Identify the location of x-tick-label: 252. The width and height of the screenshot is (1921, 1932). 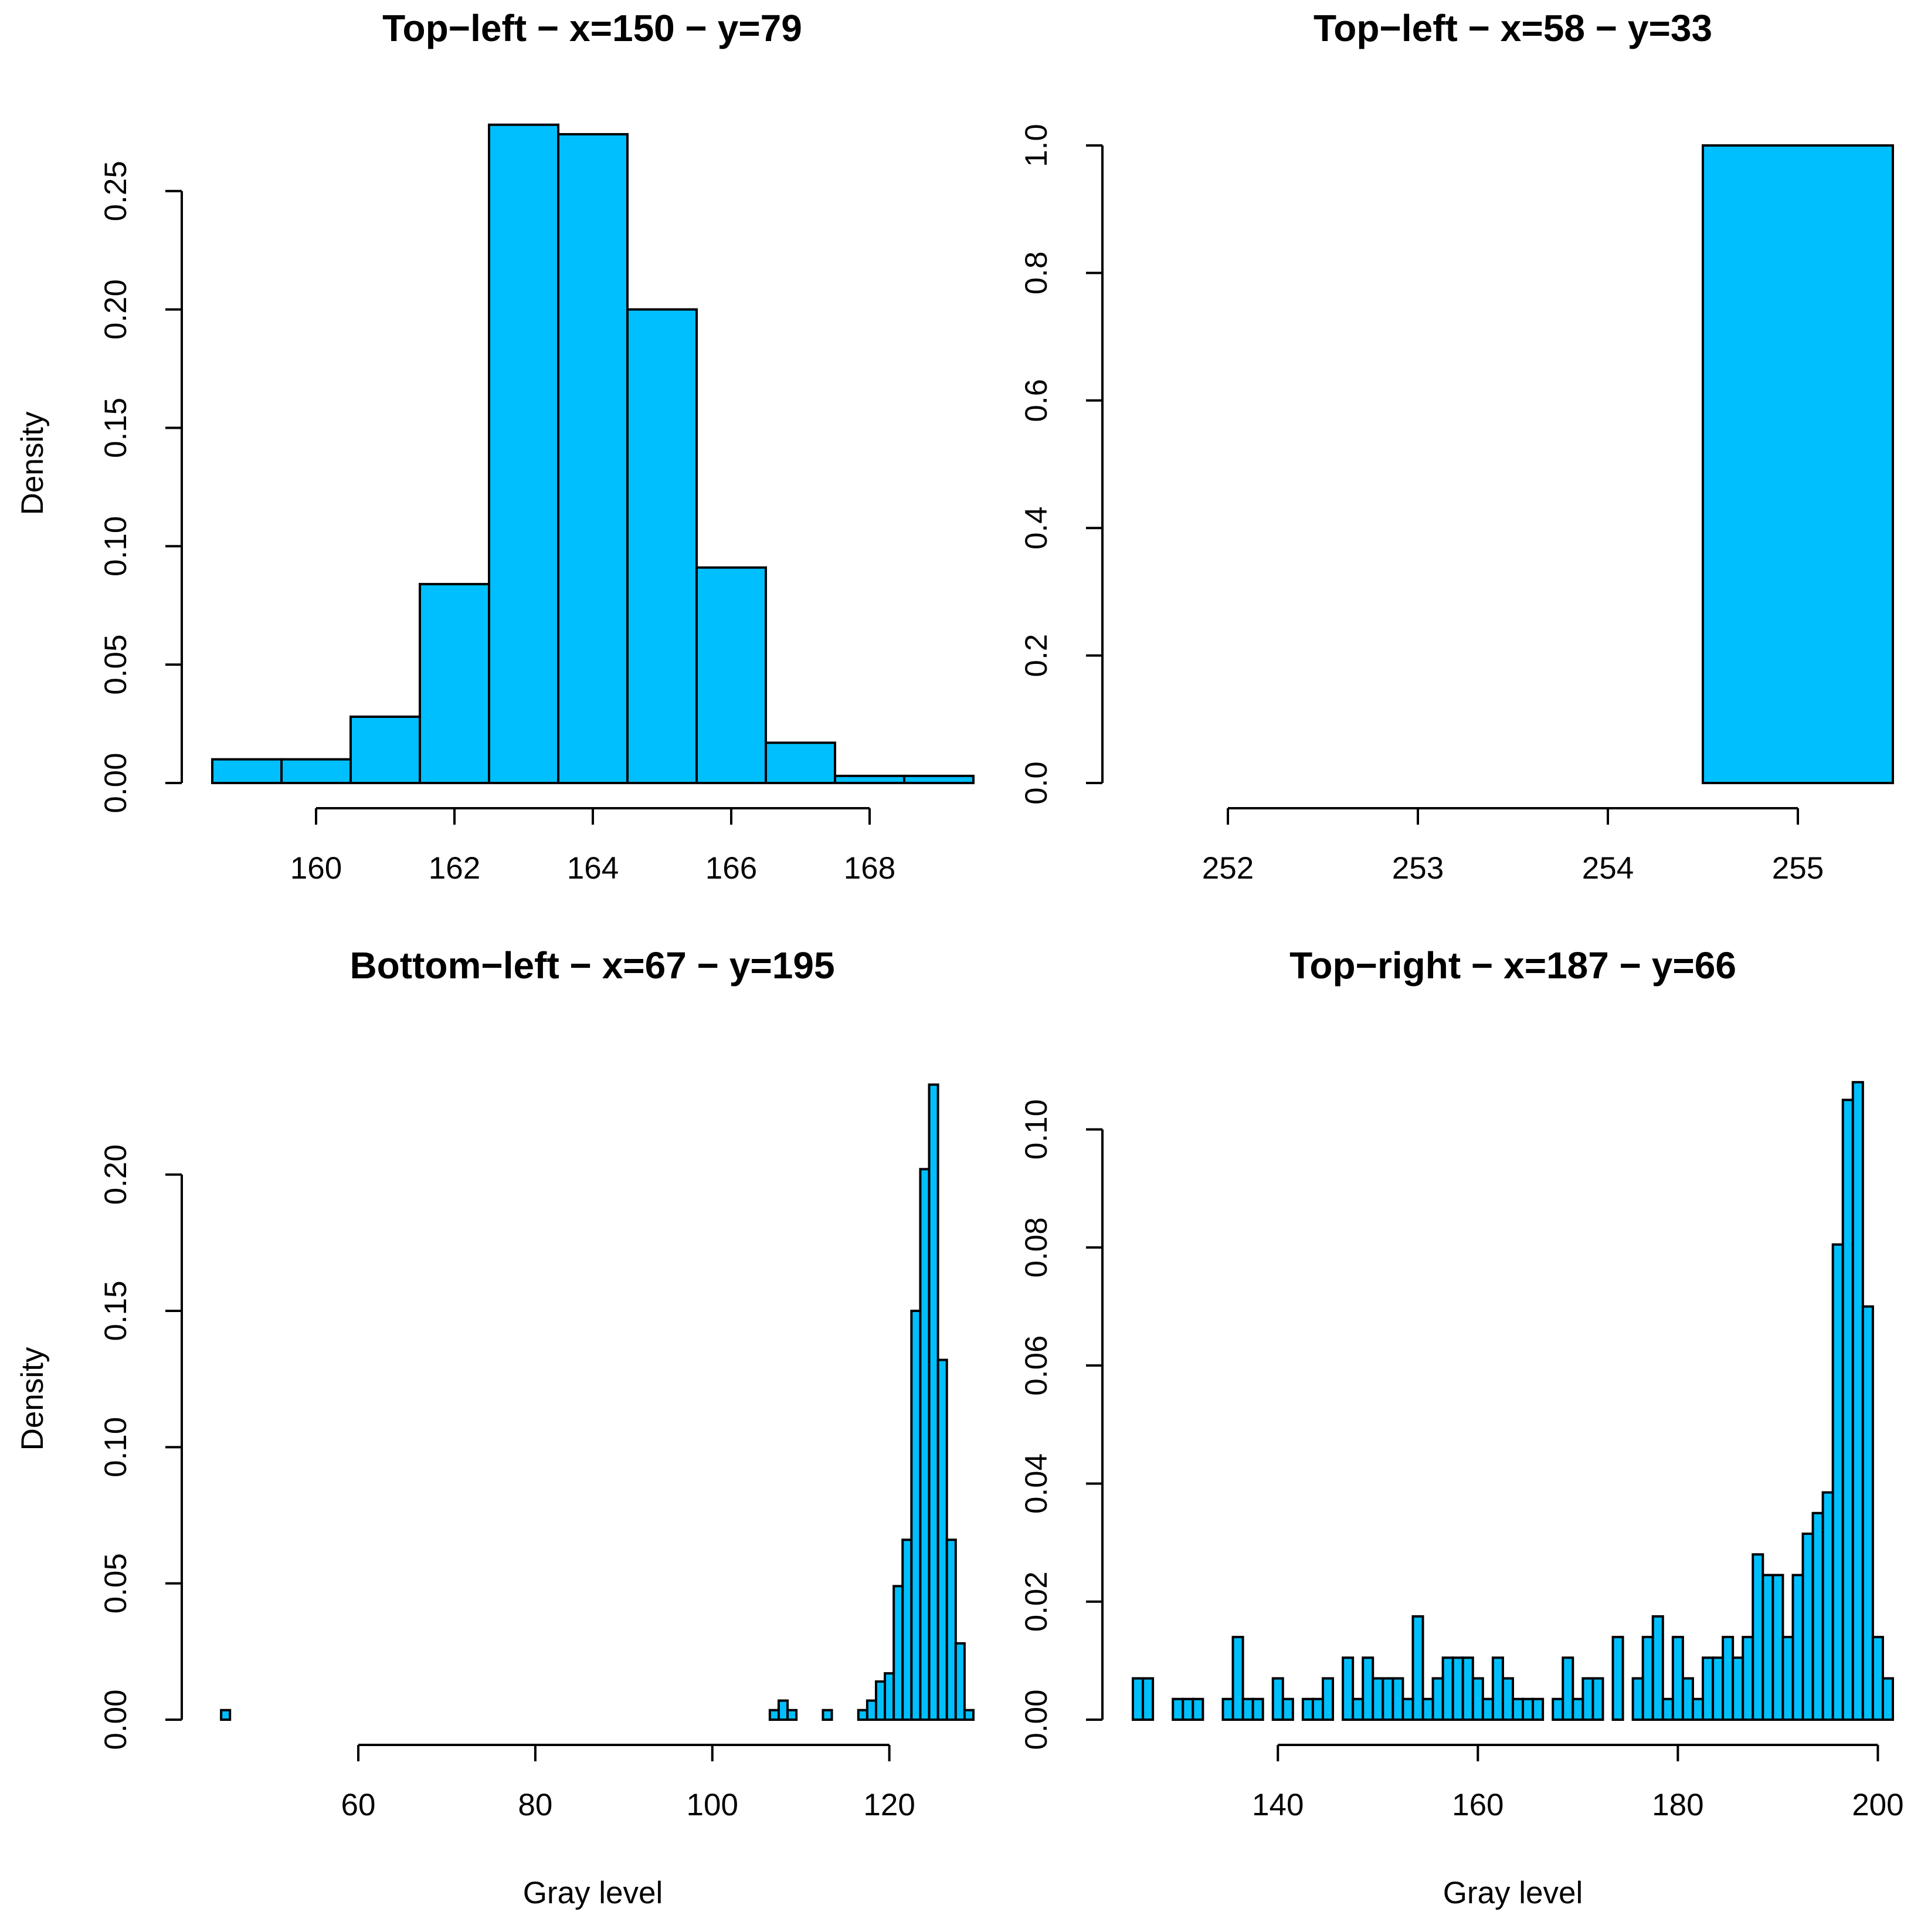
(1228, 868).